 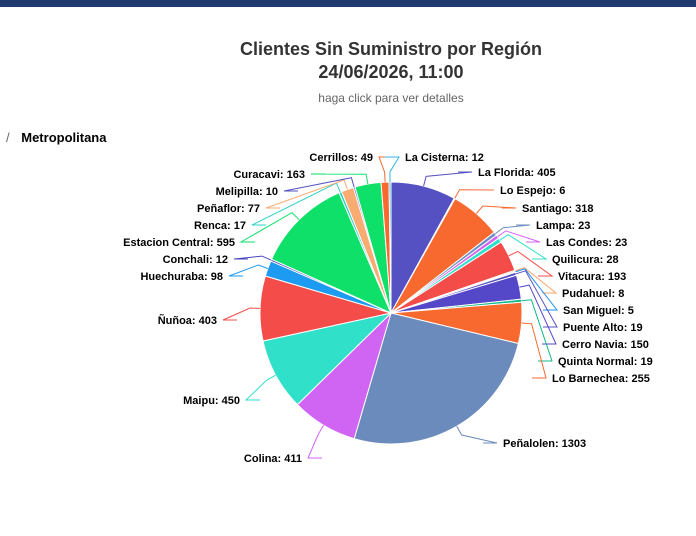 I want to click on data-label-lampa: Lampa: 23, so click(x=563, y=226).